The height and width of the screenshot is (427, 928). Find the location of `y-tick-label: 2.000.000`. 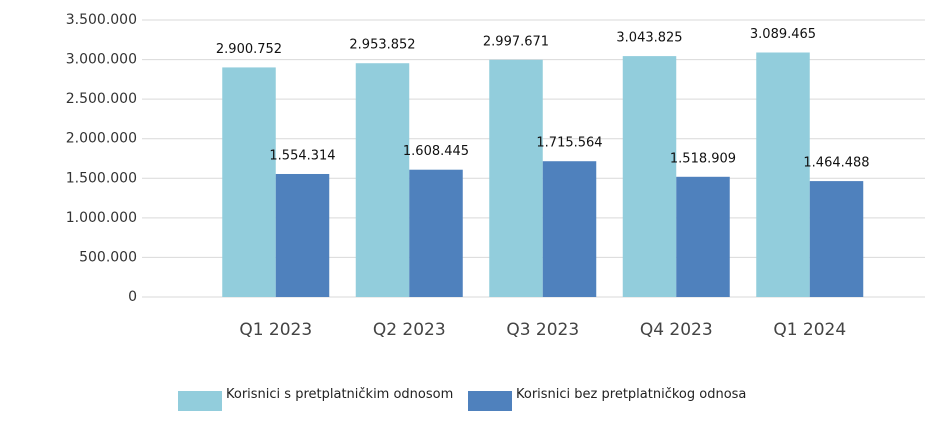

y-tick-label: 2.000.000 is located at coordinates (101, 139).